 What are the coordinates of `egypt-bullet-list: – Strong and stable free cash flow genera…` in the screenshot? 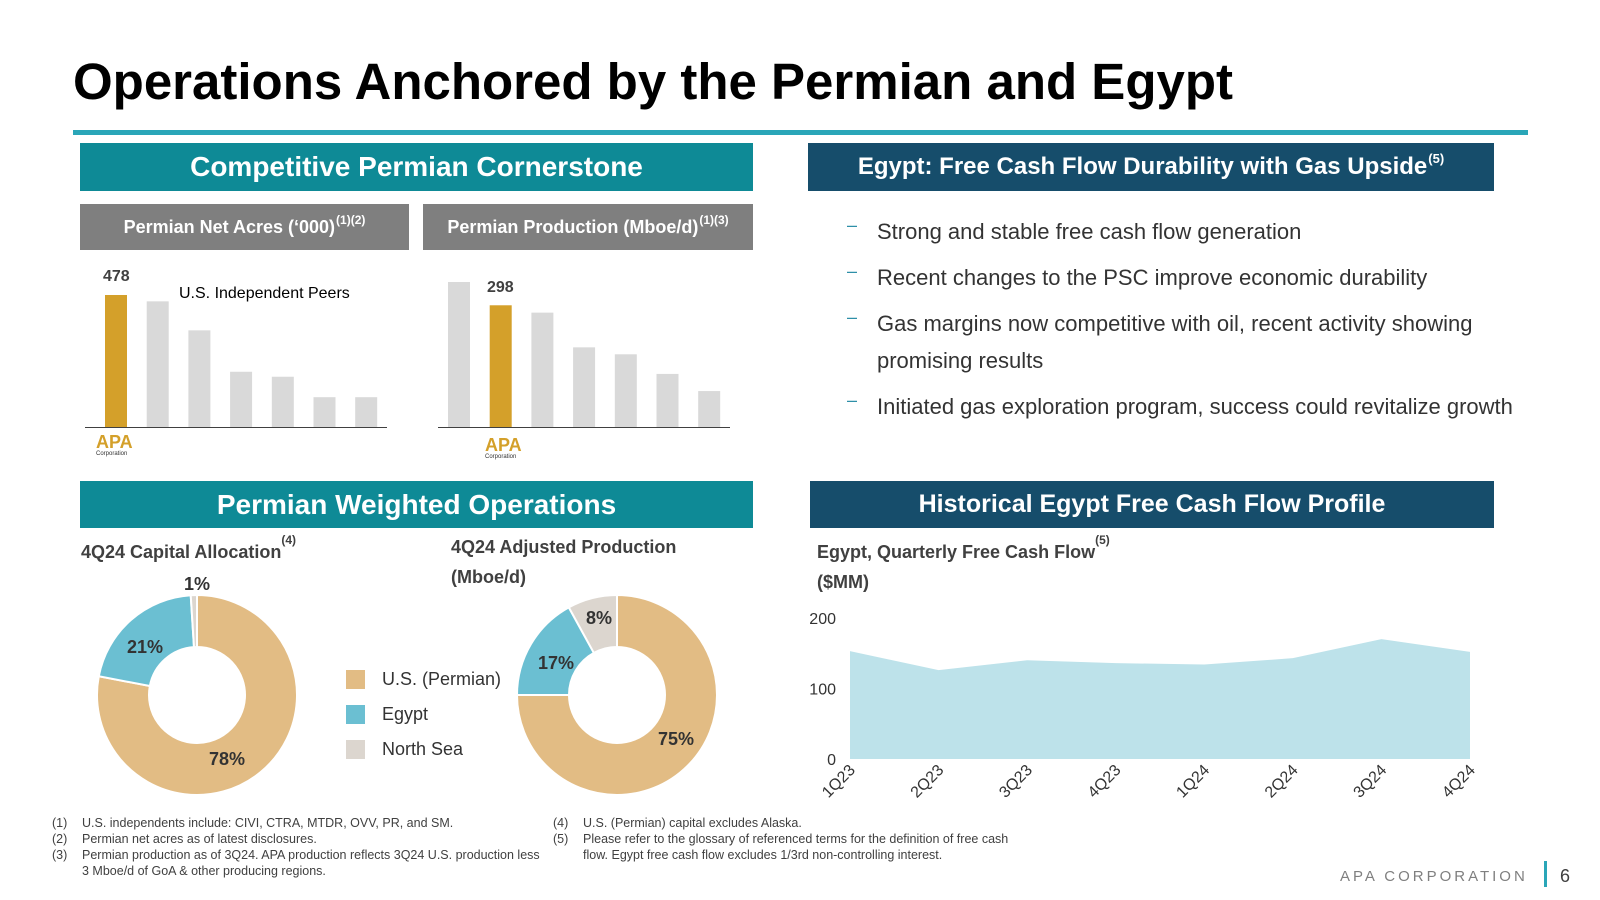 It's located at (1192, 323).